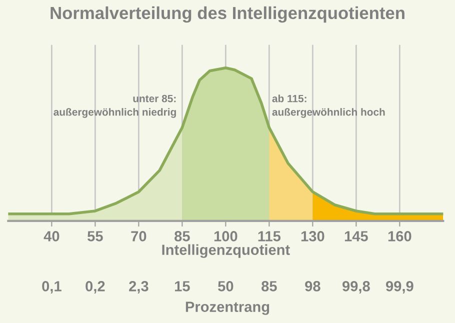 This screenshot has width=455, height=323. Describe the element at coordinates (95, 287) in the screenshot. I see `text: 0,2` at that location.